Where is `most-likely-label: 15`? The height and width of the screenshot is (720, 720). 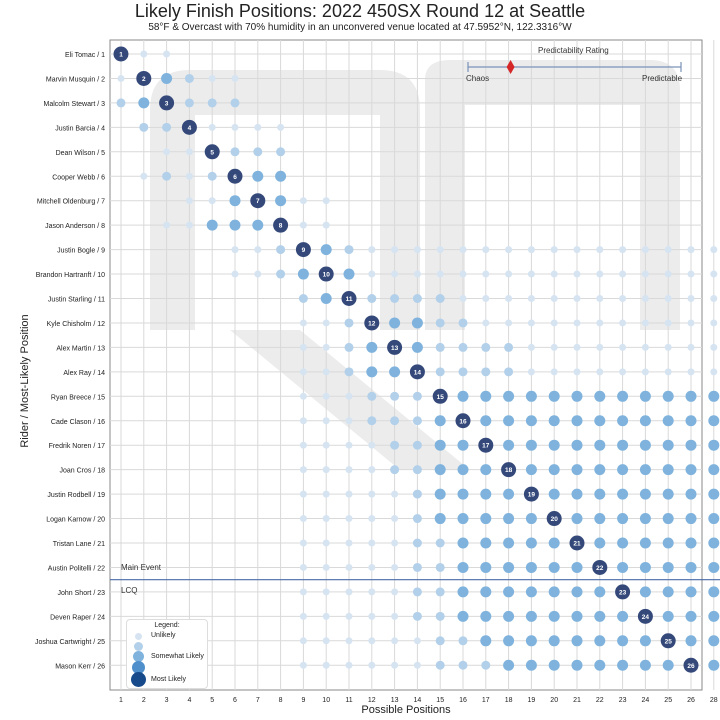 most-likely-label: 15 is located at coordinates (441, 397).